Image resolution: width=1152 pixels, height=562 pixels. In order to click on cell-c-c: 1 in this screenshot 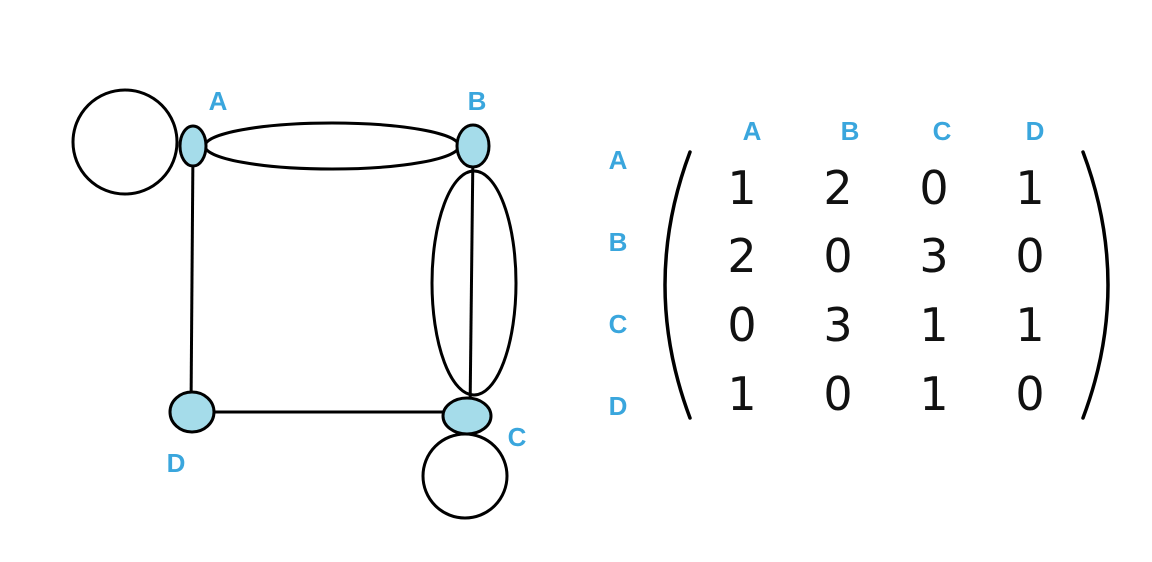, I will do `click(933, 325)`.